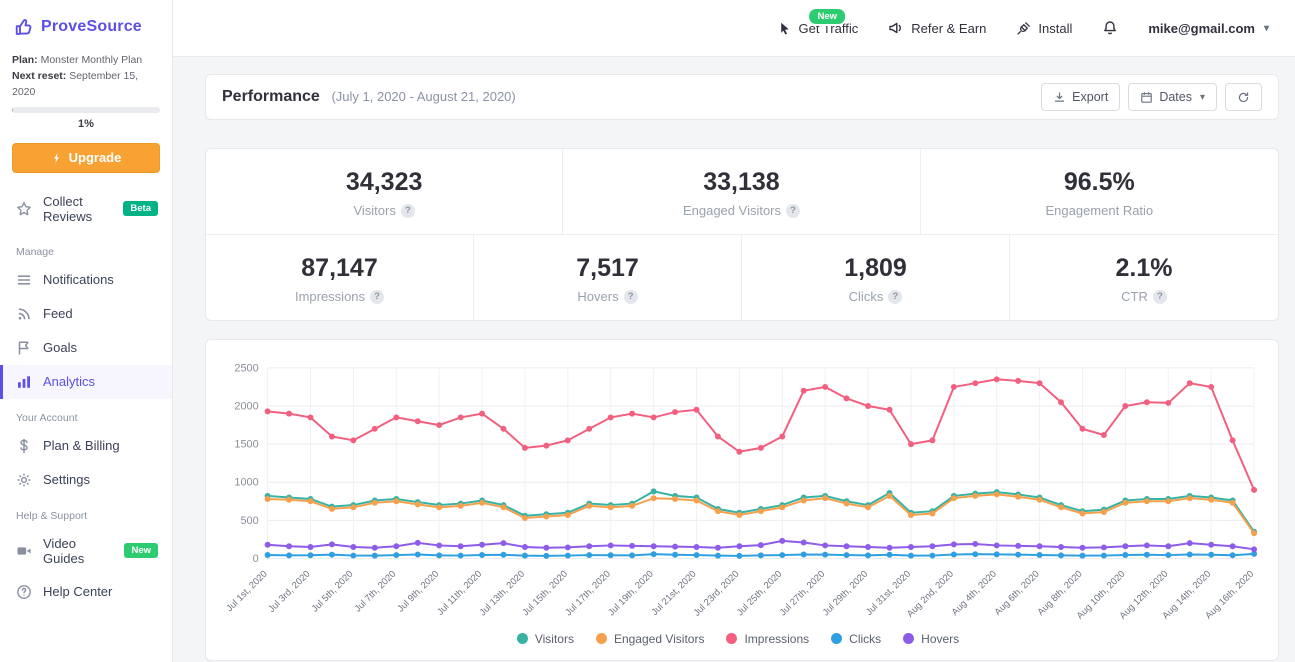 This screenshot has width=1295, height=662. I want to click on sidebar-item-label: Goals, so click(60, 348).